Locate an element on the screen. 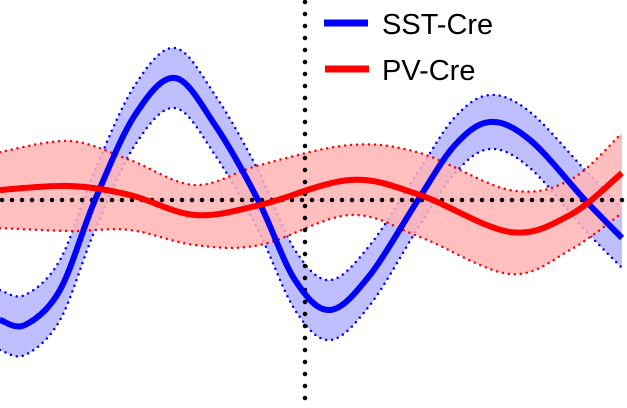  legend: SST-Cre PV-Cre is located at coordinates (408, 48).